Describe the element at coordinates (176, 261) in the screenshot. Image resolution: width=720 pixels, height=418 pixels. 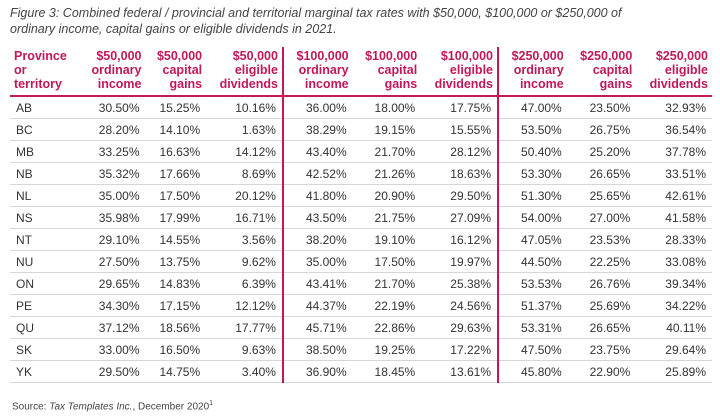
I see `rate-cell: 13.75%` at that location.